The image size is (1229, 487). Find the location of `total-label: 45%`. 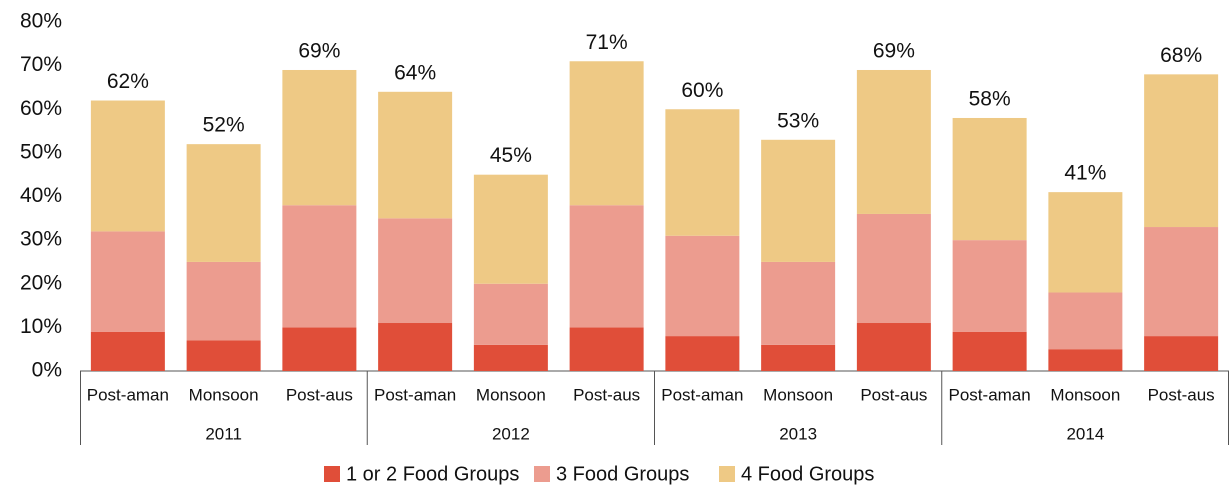

total-label: 45% is located at coordinates (511, 155).